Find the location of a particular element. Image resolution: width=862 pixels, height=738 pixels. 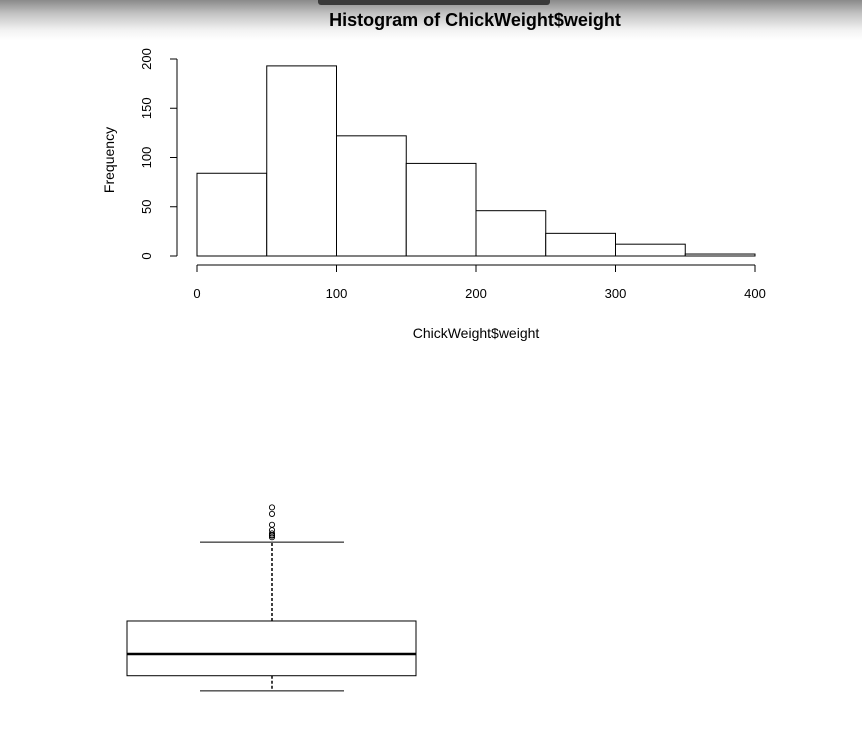

y-tick-label: 200 is located at coordinates (146, 59).